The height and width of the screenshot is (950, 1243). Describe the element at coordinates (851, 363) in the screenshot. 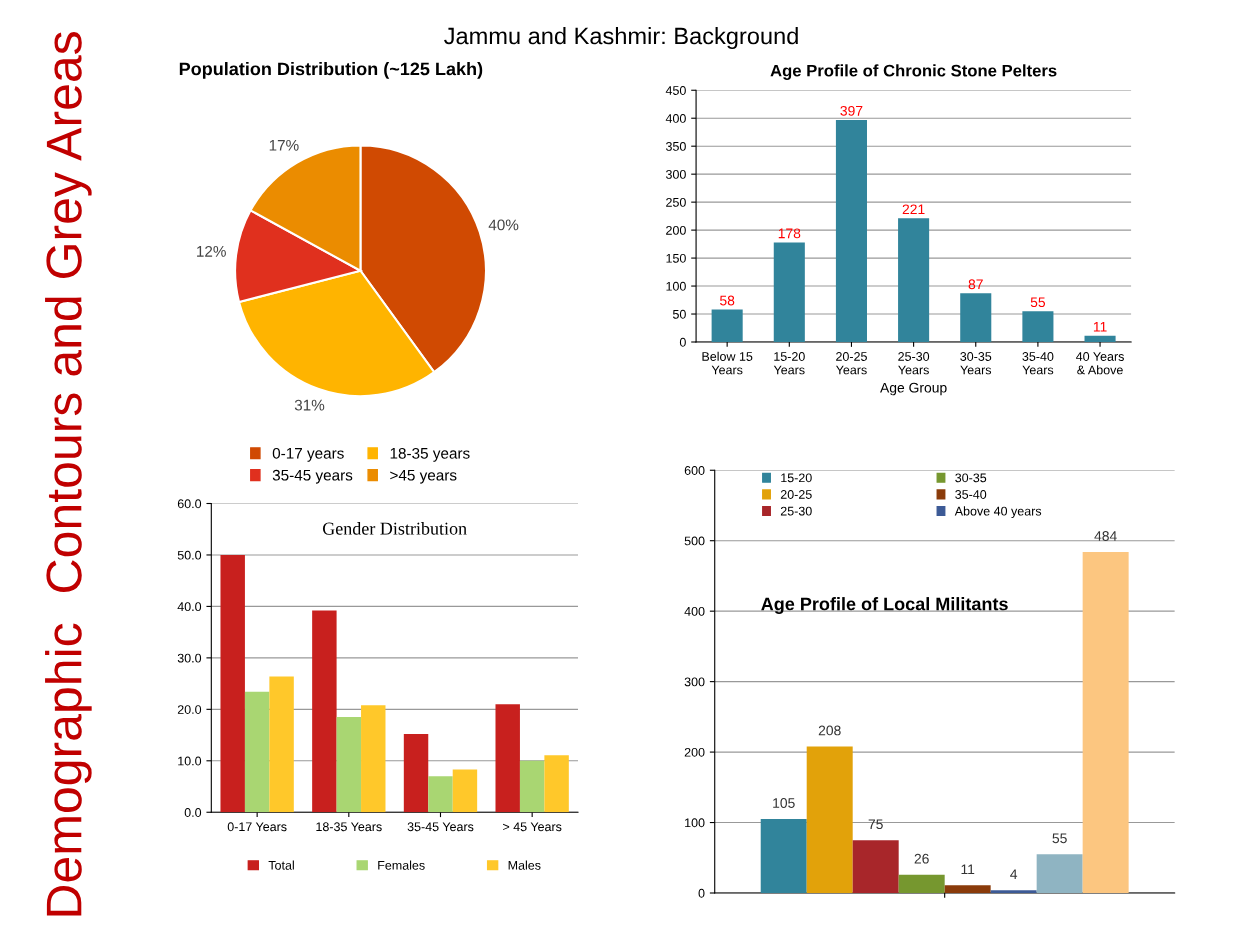

I see `x-tick-label: 20-25 Years` at that location.